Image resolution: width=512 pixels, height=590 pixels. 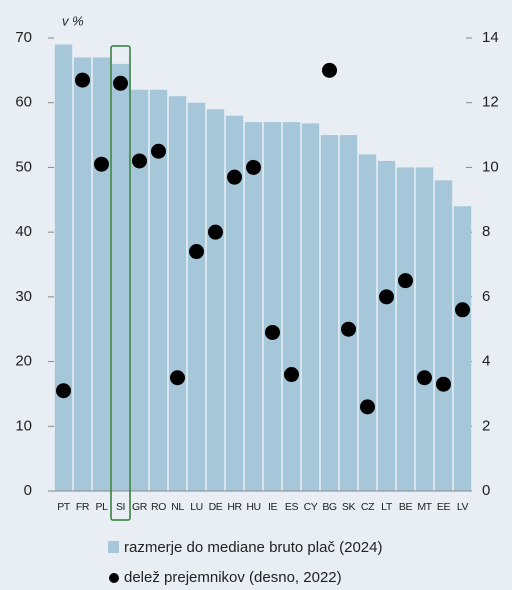 What do you see at coordinates (273, 507) in the screenshot?
I see `x-tick-label: IE` at bounding box center [273, 507].